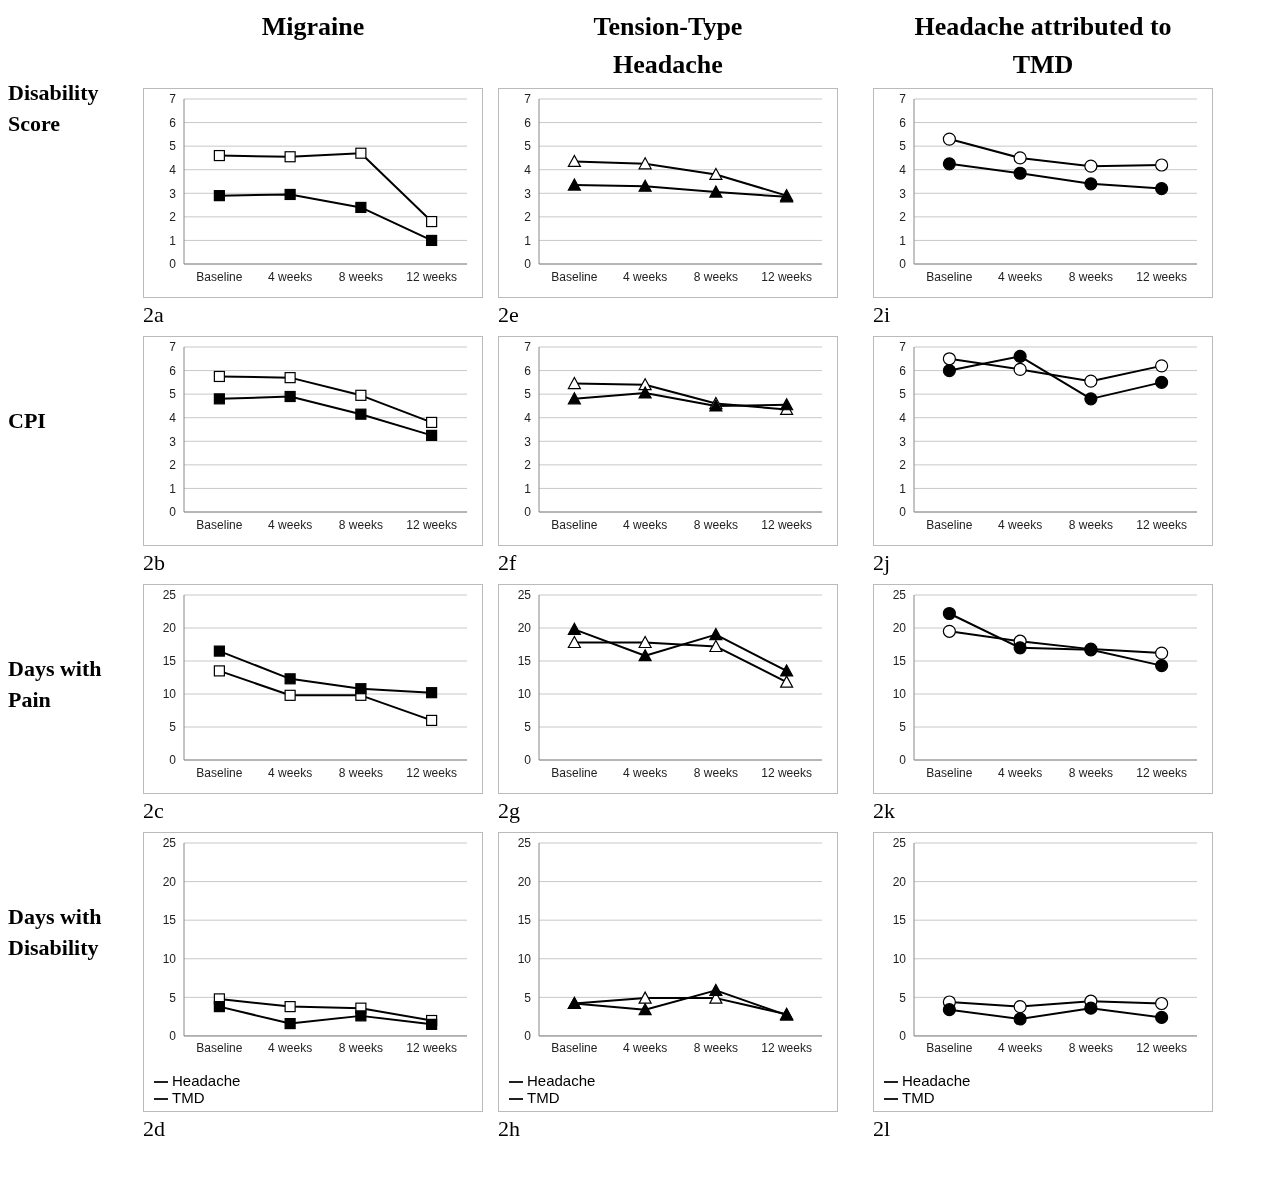 This screenshot has width=1265, height=1180. Describe the element at coordinates (882, 1129) in the screenshot. I see `text: 2l` at that location.